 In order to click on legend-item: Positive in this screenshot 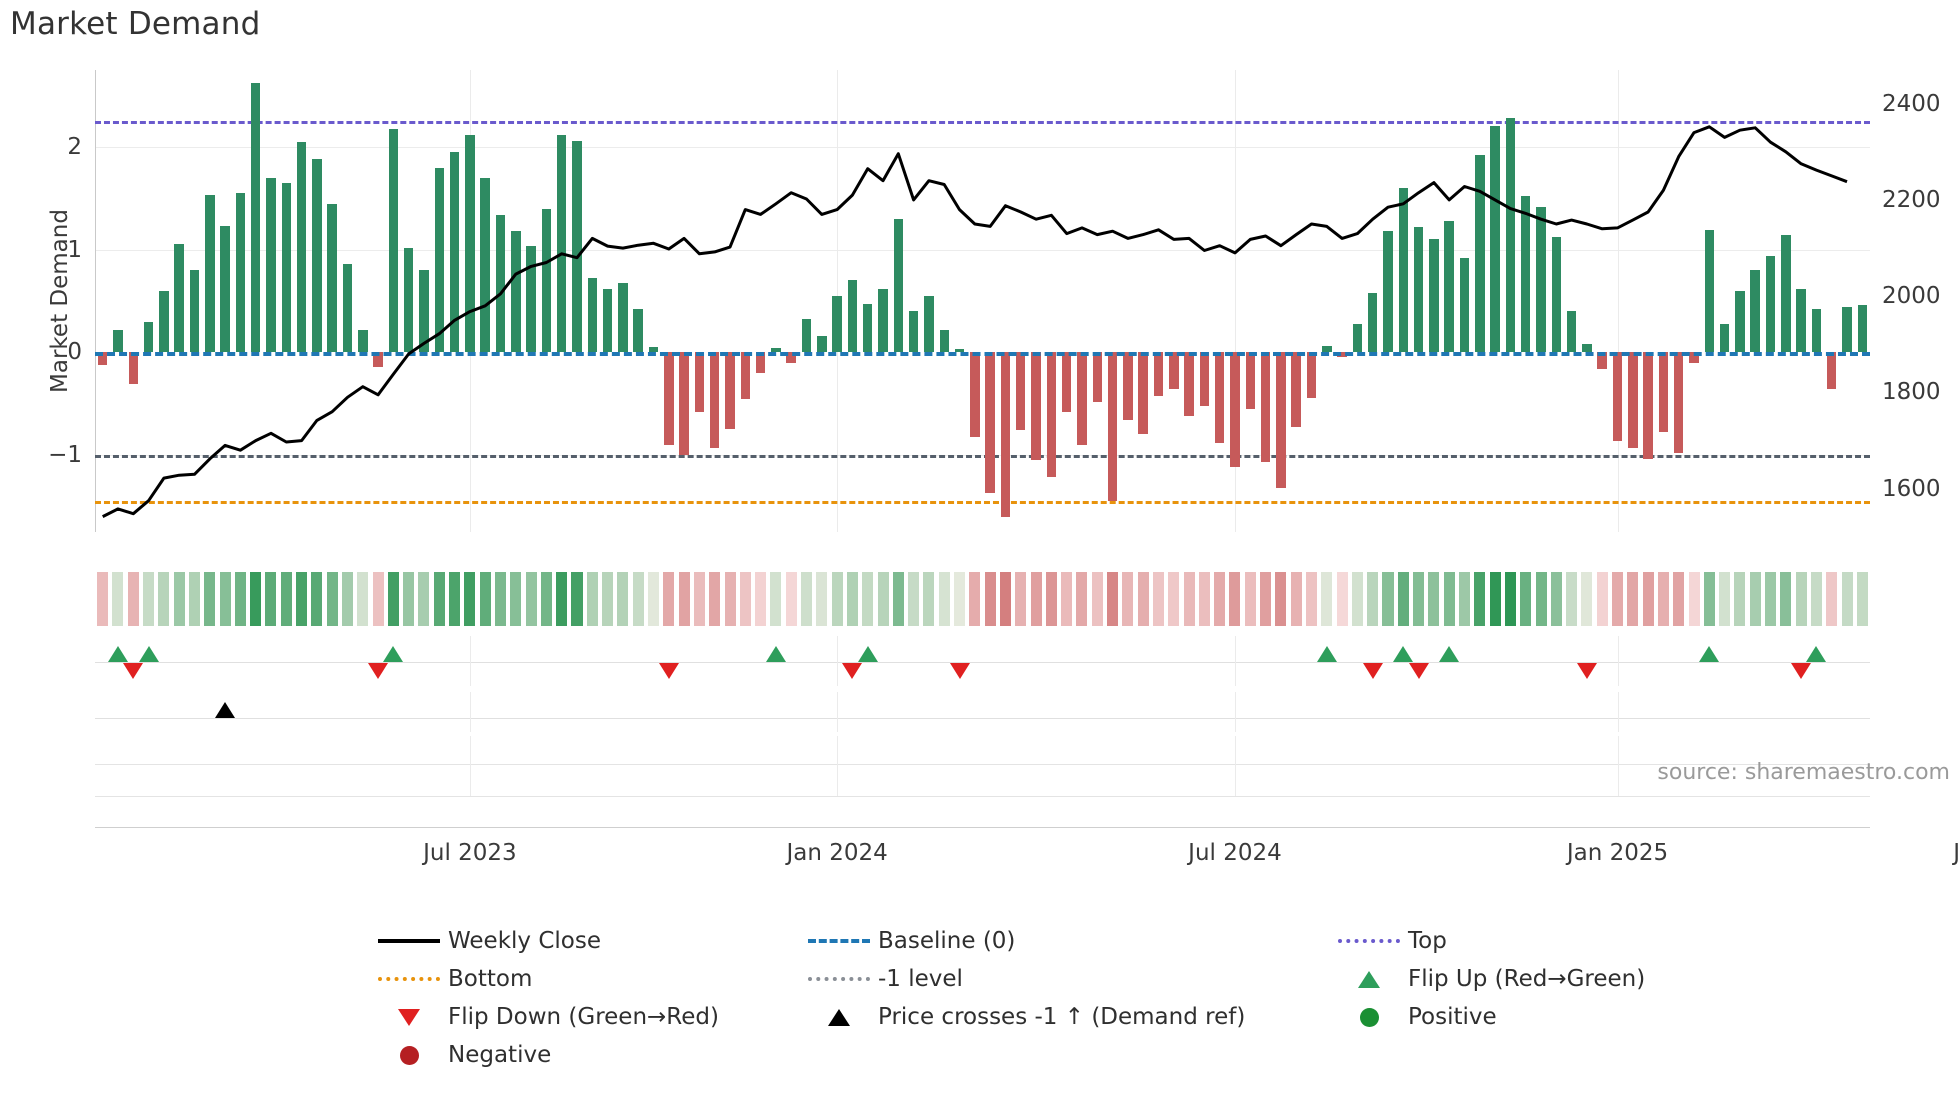, I will do `click(1460, 1017)`.